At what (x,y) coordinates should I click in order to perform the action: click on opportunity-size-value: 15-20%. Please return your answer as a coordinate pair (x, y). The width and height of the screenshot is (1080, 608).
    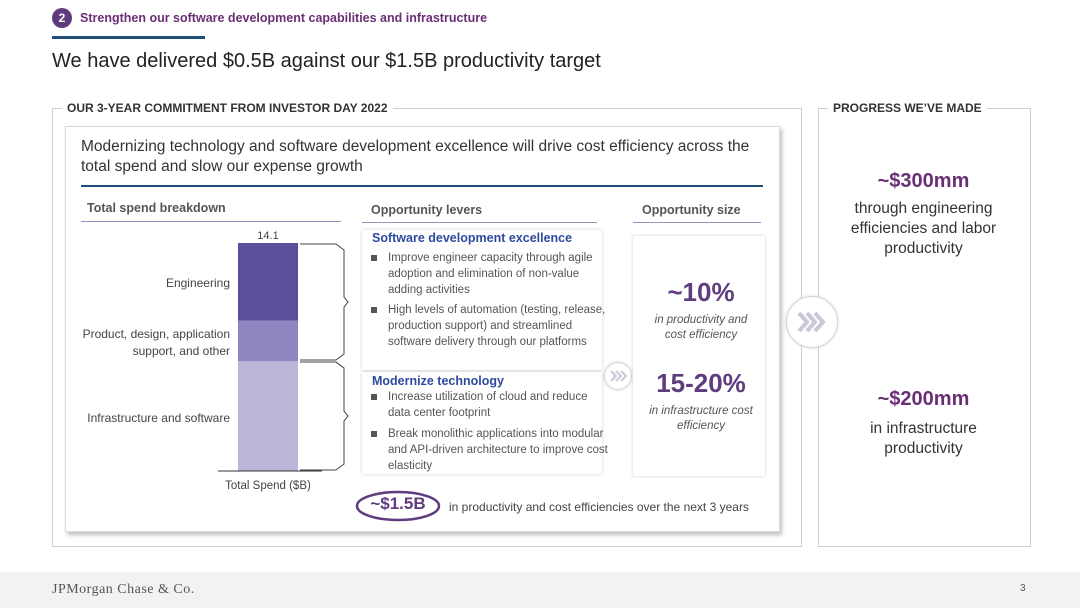
    Looking at the image, I should click on (701, 383).